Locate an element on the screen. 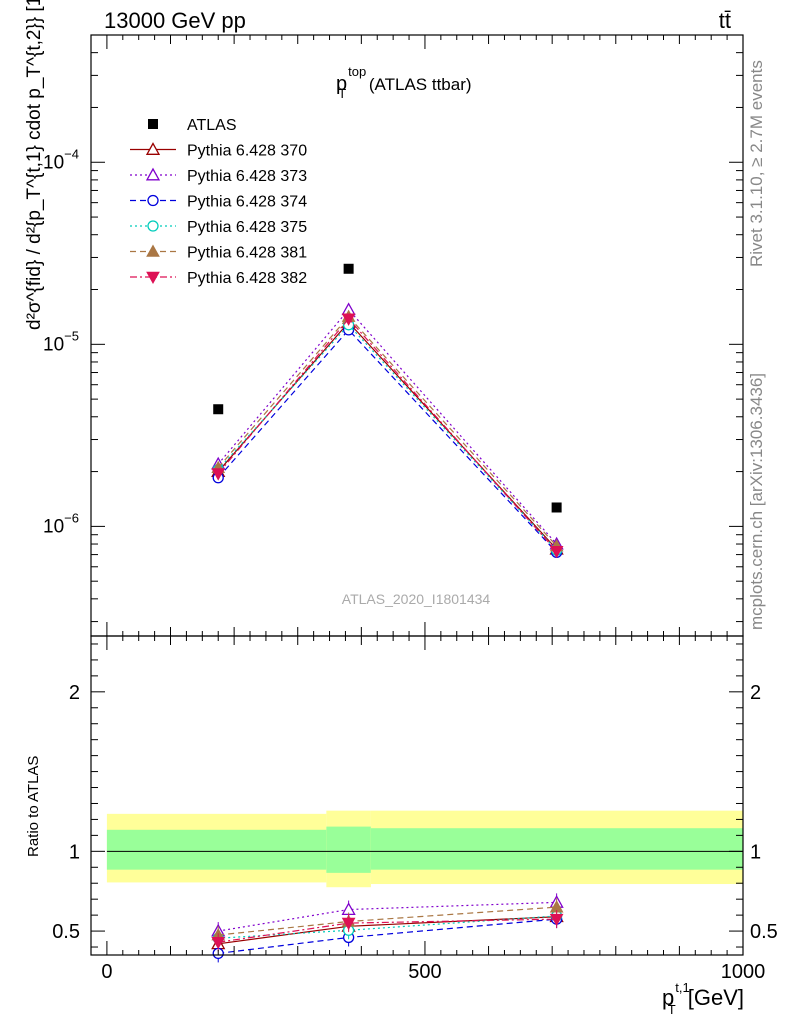 The height and width of the screenshot is (1029, 786). legend-label-3: Pythia 6.428 375 is located at coordinates (247, 227).